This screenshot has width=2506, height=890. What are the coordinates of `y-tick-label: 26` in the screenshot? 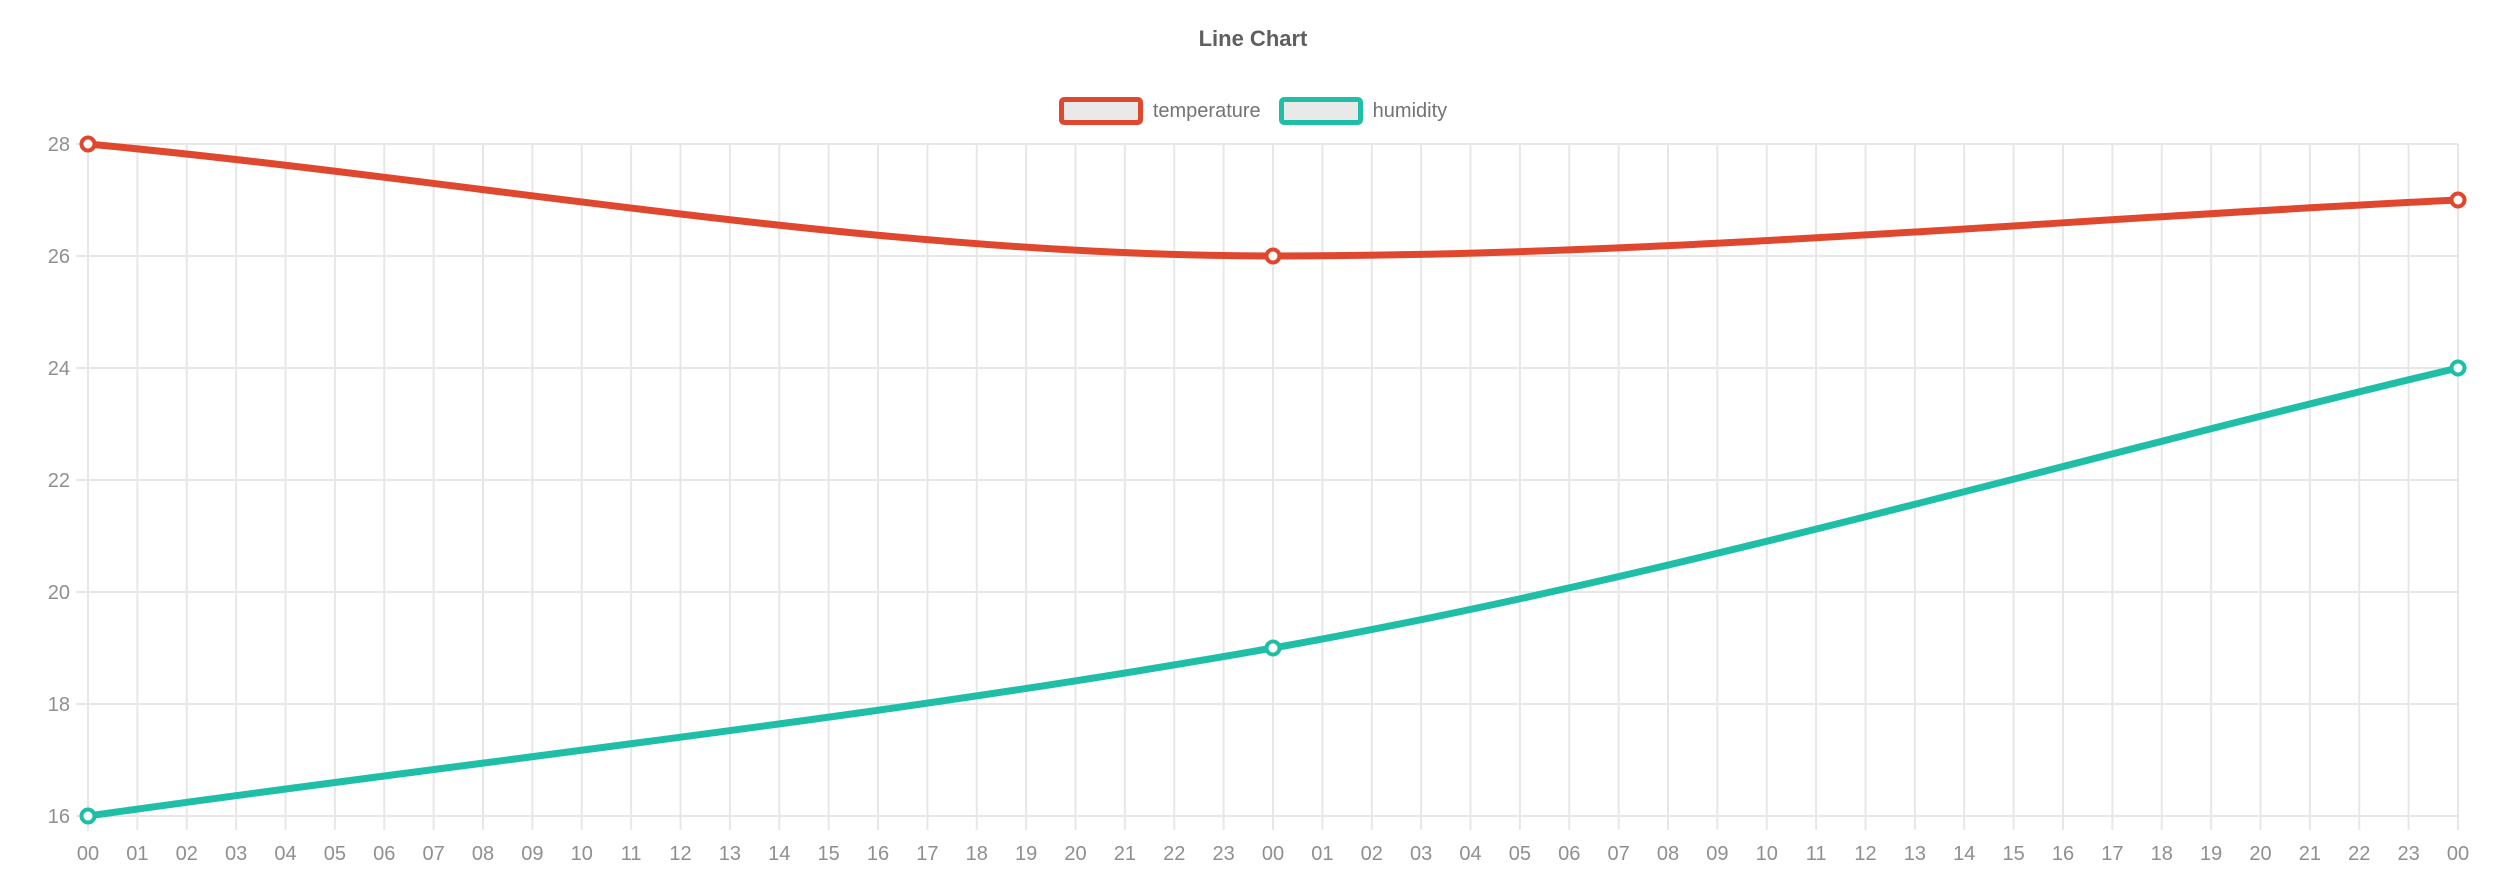 It's located at (59, 257).